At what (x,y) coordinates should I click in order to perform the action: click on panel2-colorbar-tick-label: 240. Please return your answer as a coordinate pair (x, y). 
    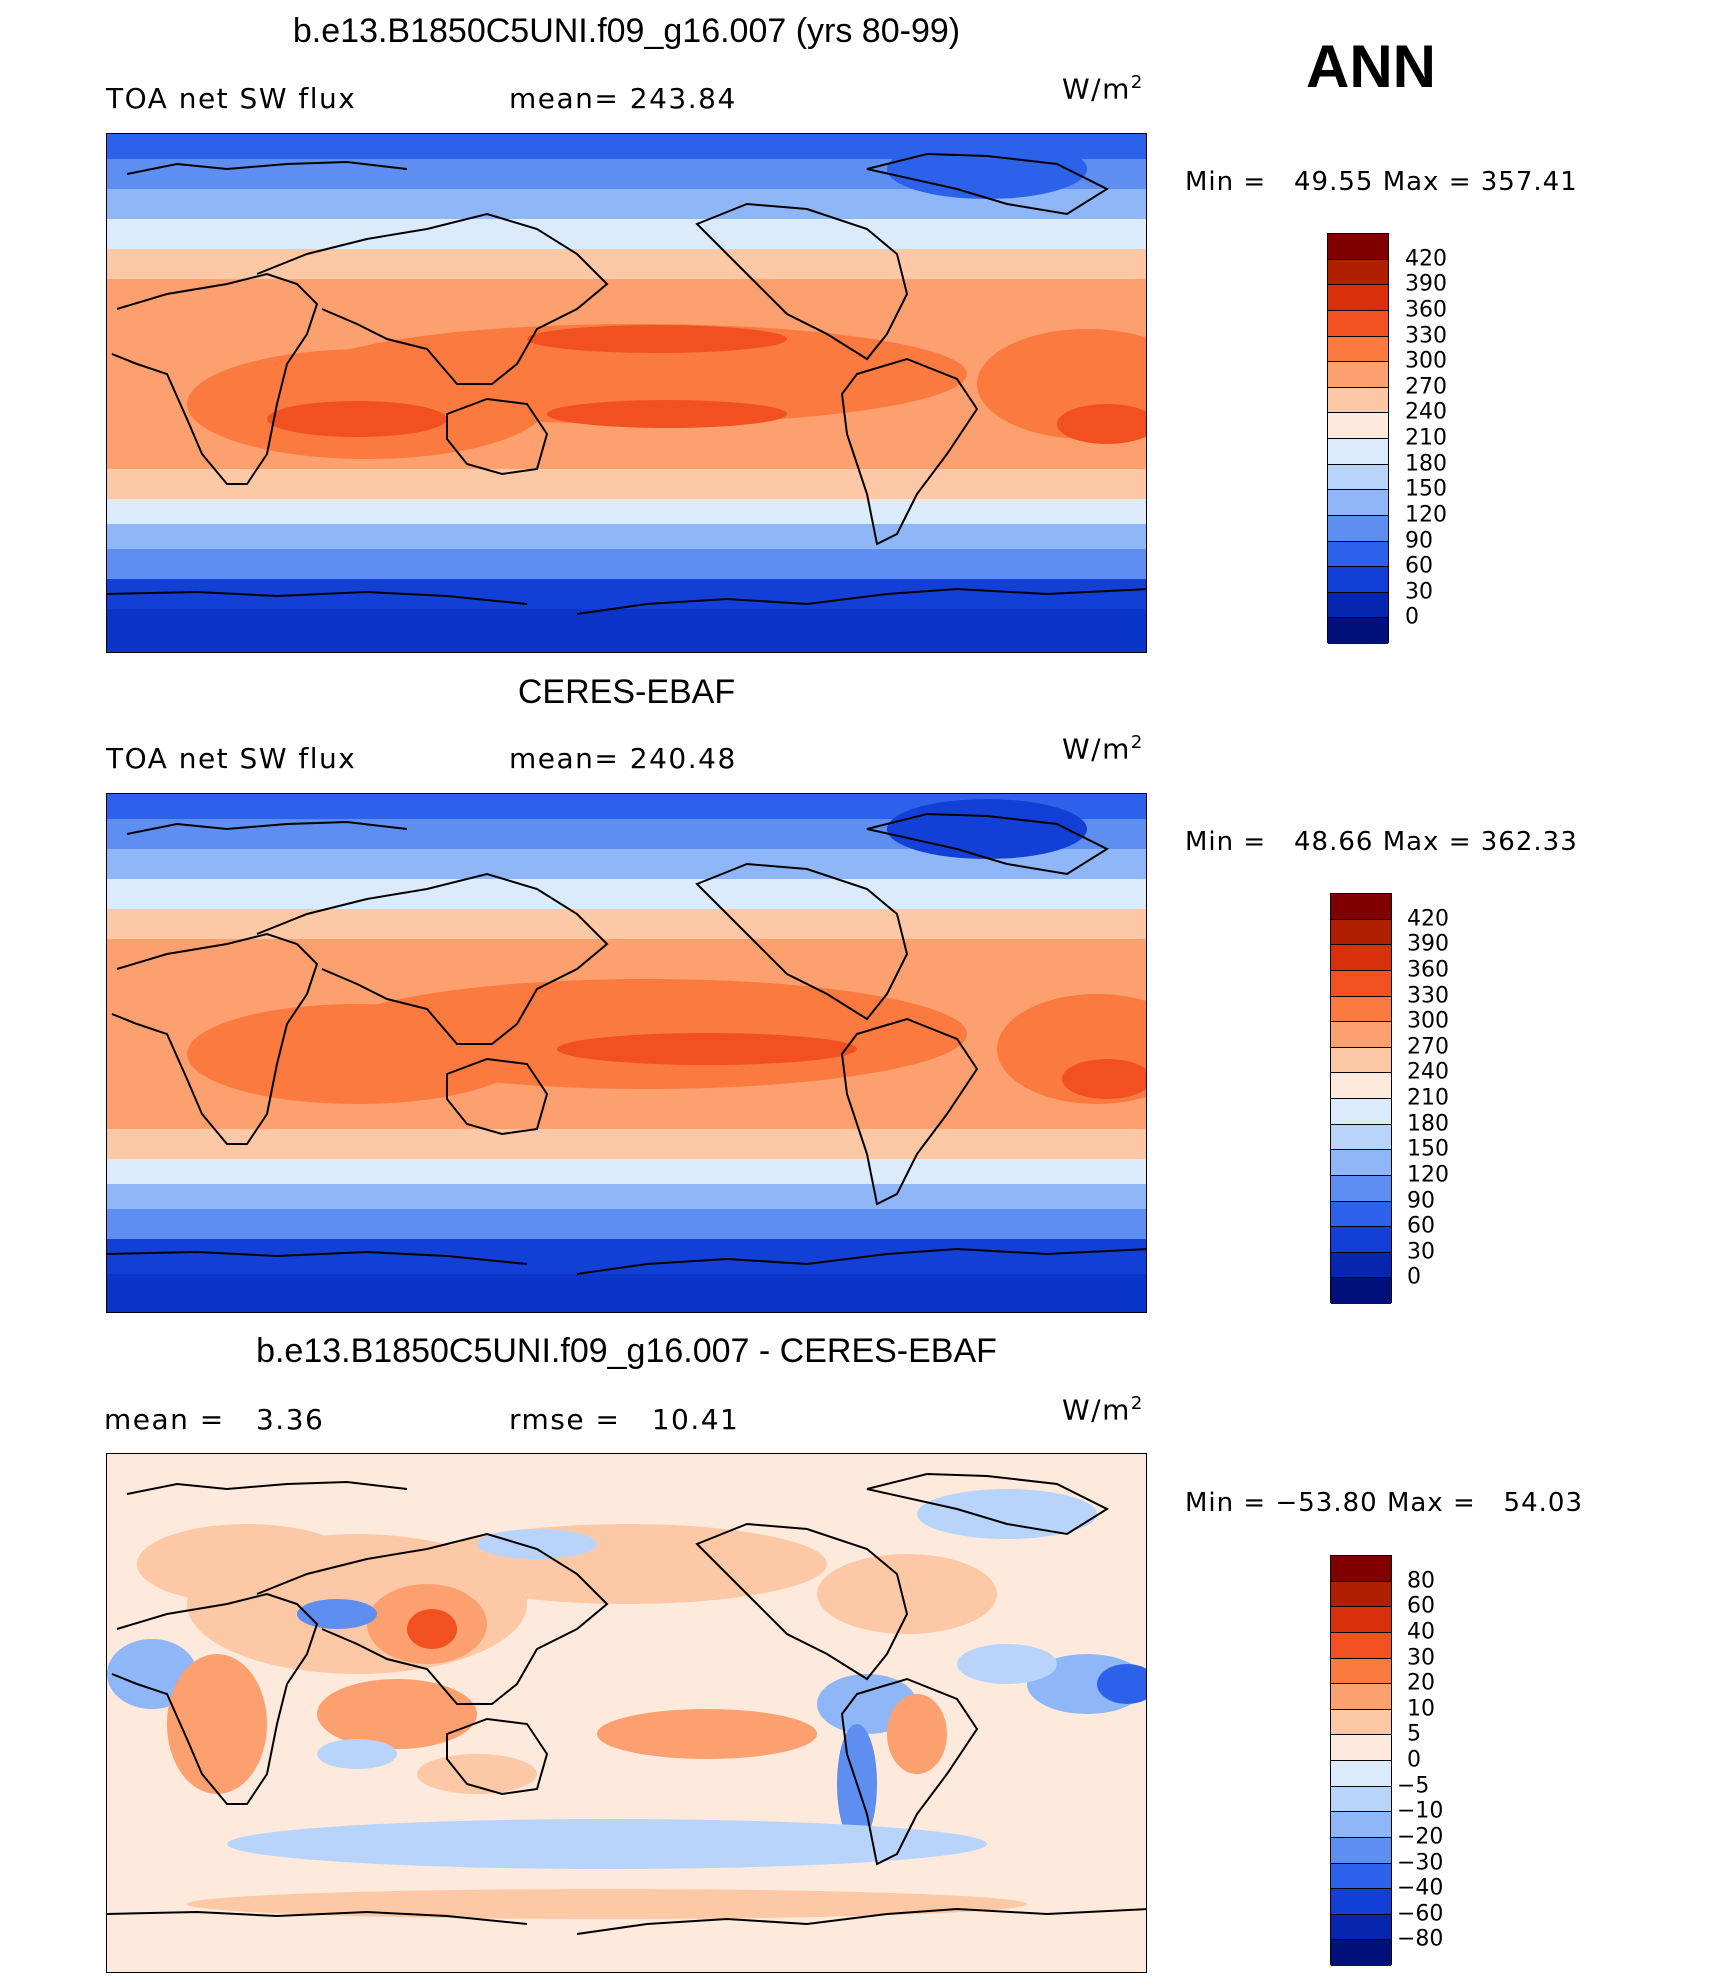
    Looking at the image, I should click on (1428, 1072).